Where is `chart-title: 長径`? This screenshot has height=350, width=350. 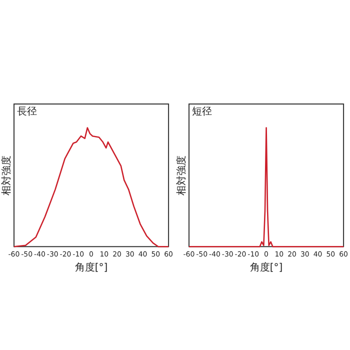
chart-title: 長径 is located at coordinates (27, 112).